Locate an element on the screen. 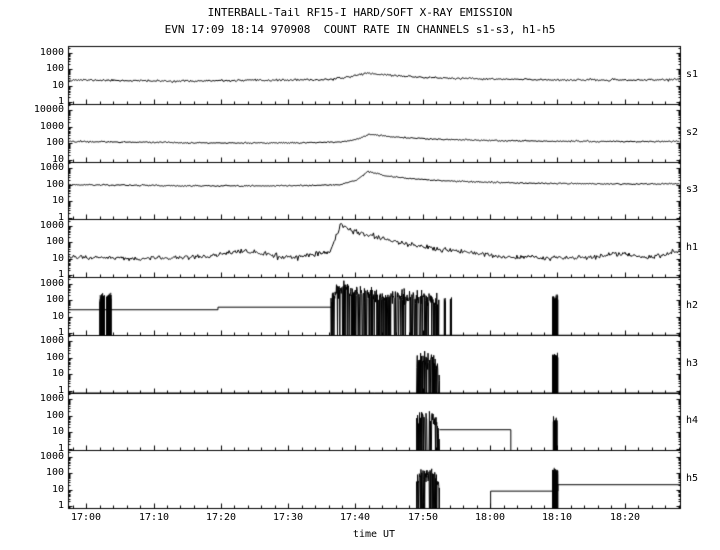 This screenshot has width=720, height=550. x-tick-label: 17:00 is located at coordinates (86, 517).